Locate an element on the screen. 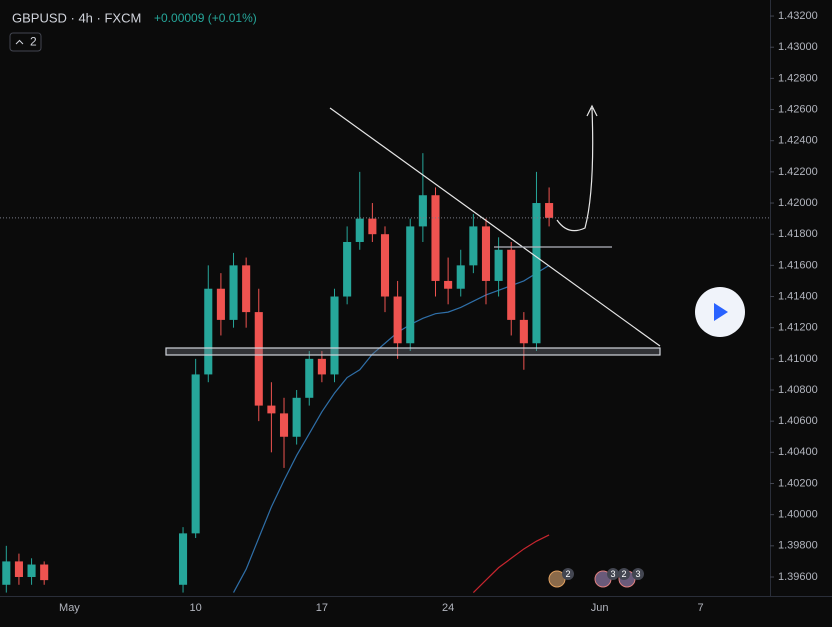  x-tick-label: 17 is located at coordinates (322, 608).